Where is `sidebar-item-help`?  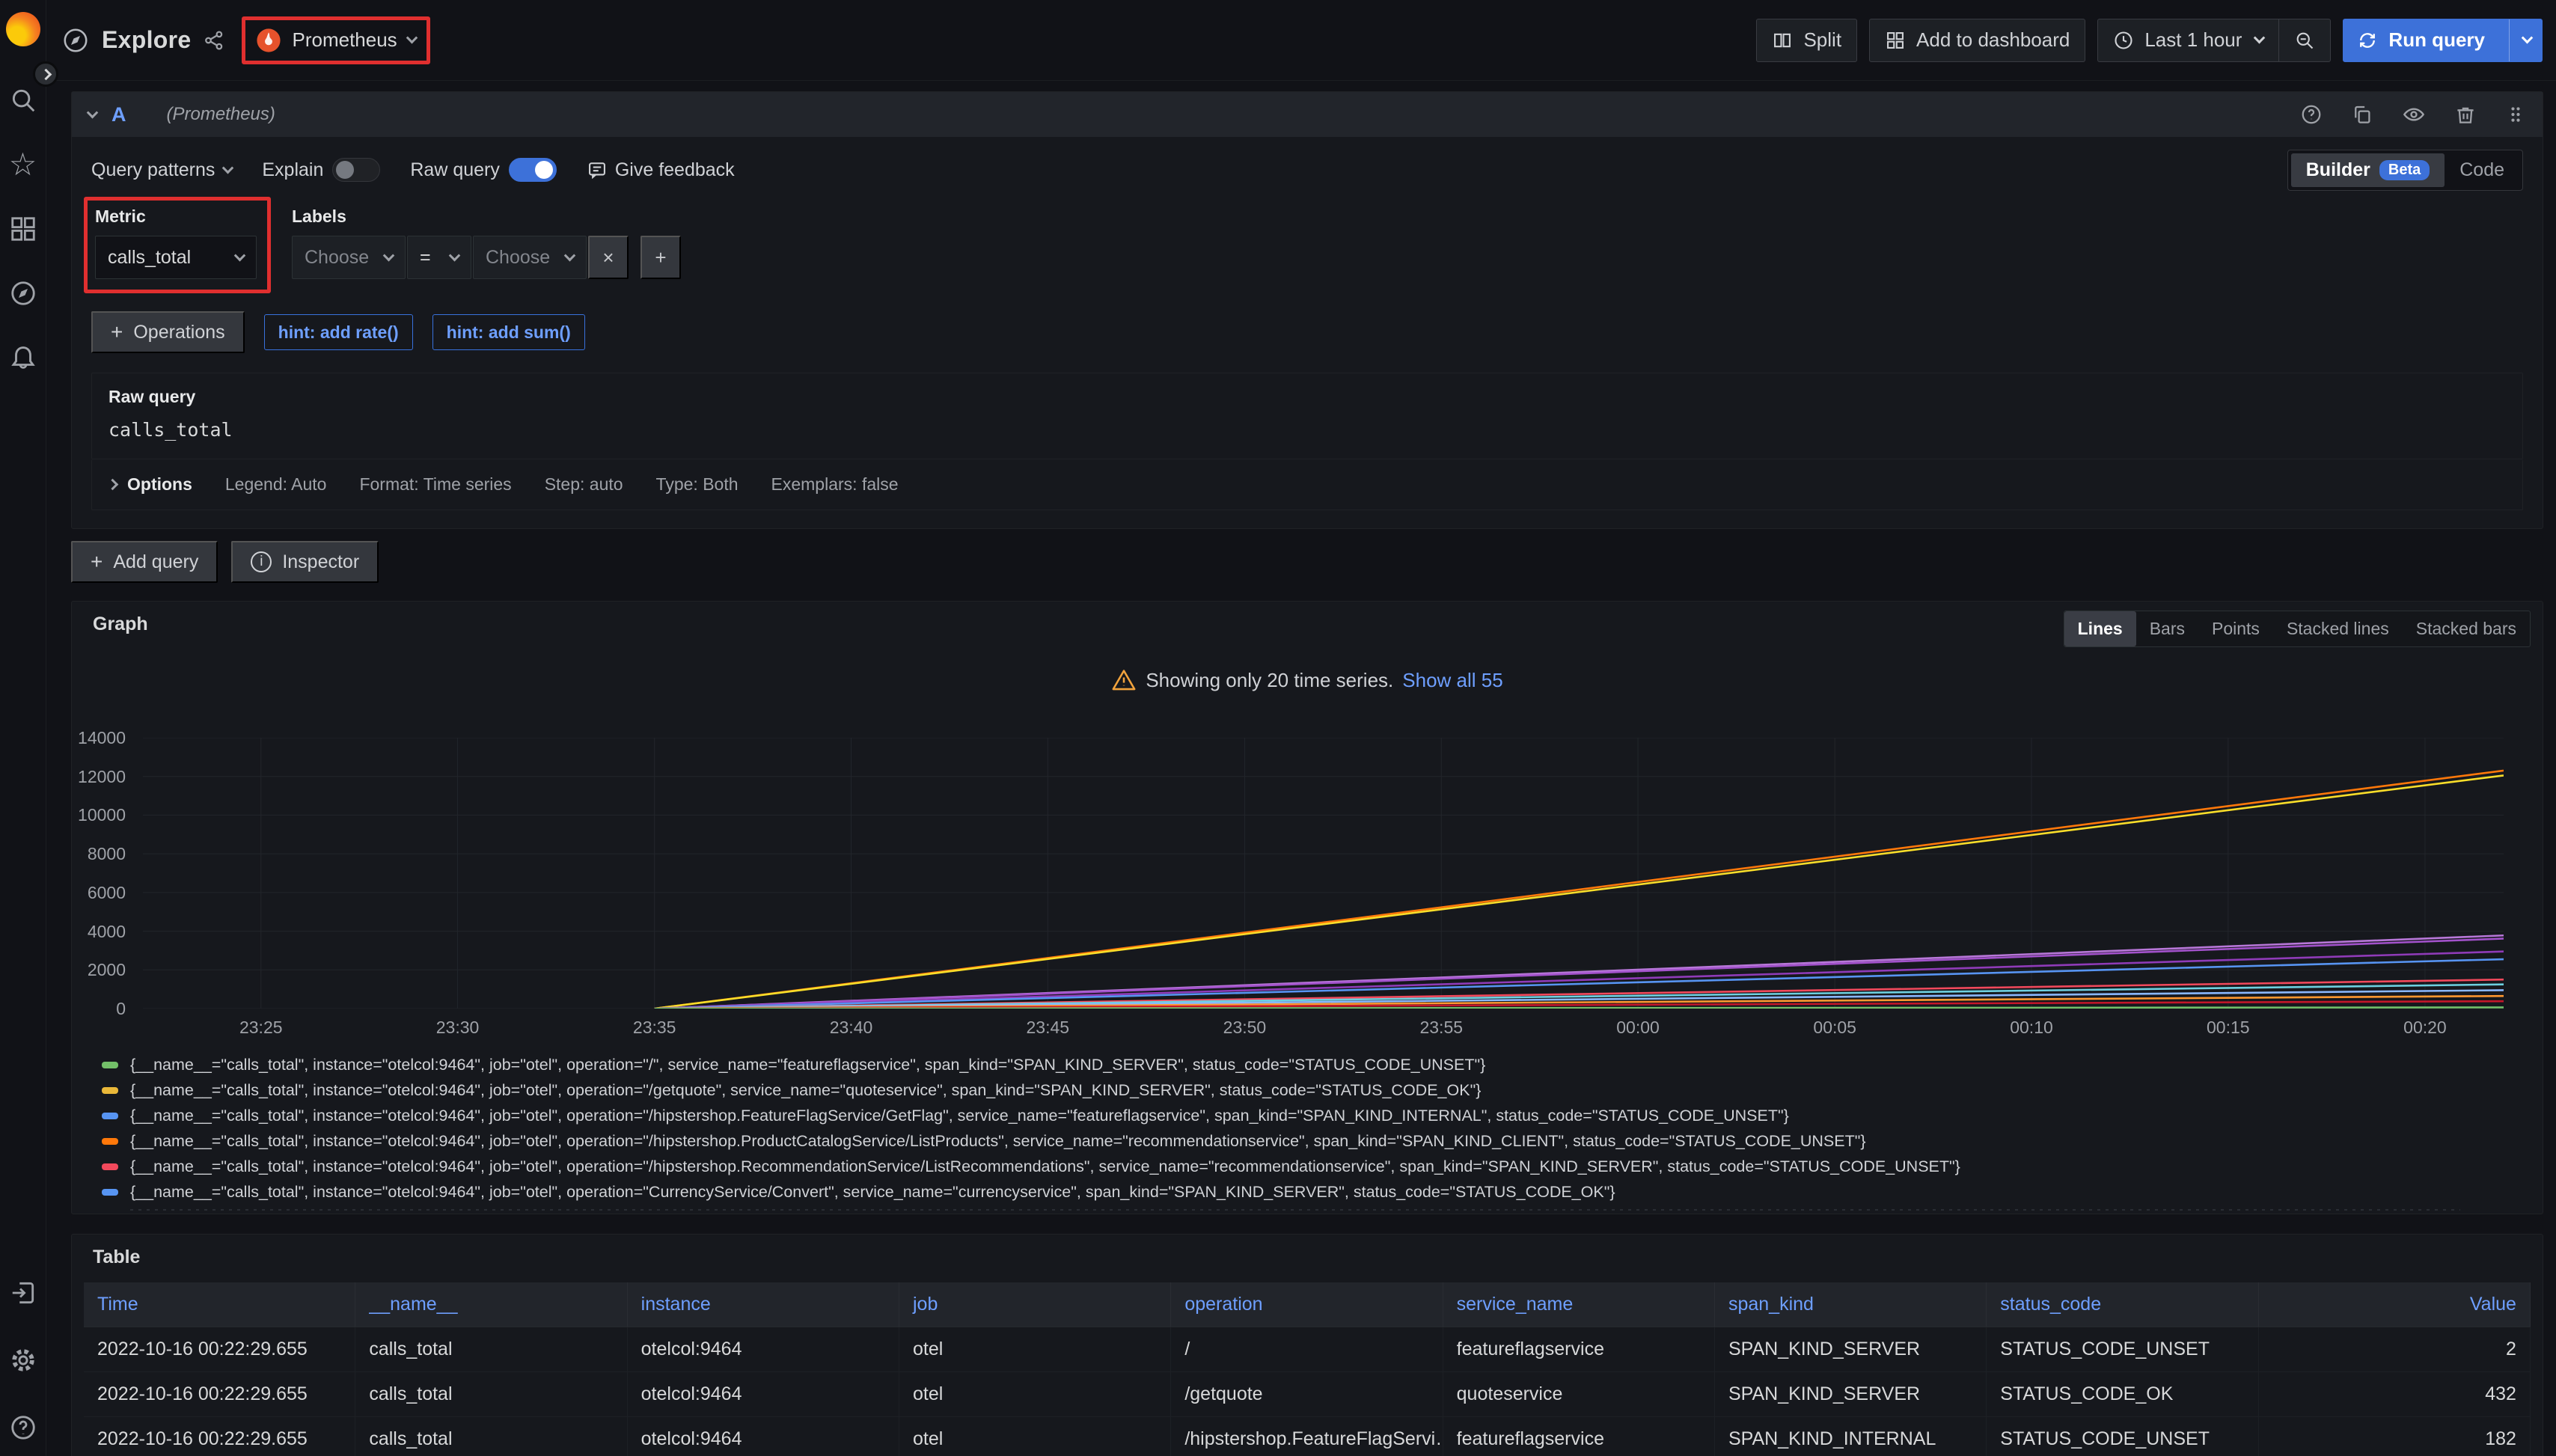
sidebar-item-help is located at coordinates (23, 1428).